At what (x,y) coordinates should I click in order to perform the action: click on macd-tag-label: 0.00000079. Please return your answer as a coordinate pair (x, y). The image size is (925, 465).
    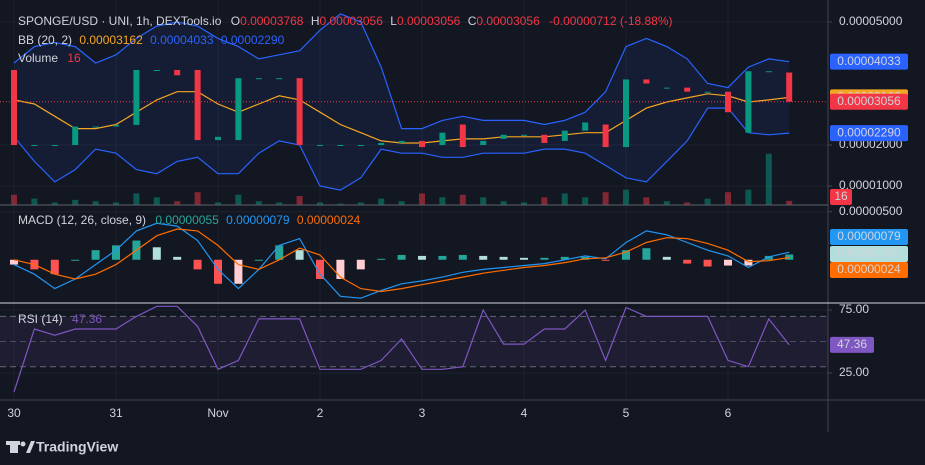
    Looking at the image, I should click on (869, 236).